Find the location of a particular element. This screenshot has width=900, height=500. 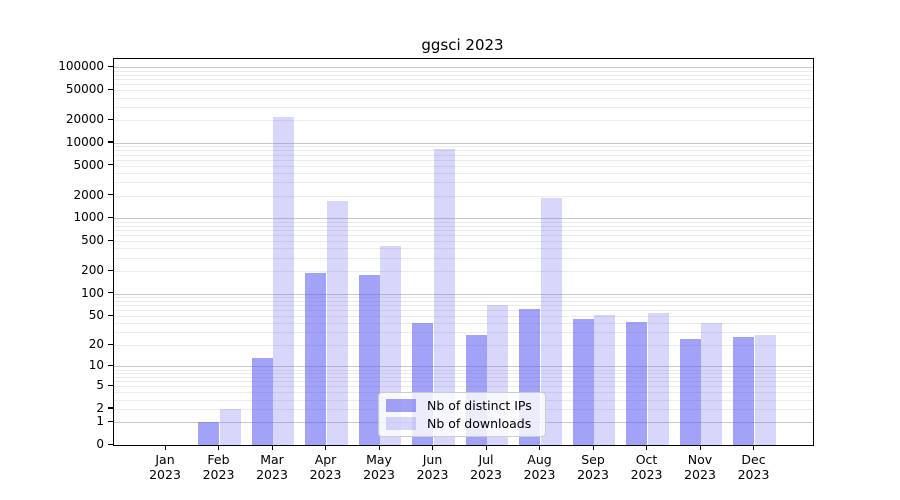

x-tick-month: Oct is located at coordinates (646, 459).